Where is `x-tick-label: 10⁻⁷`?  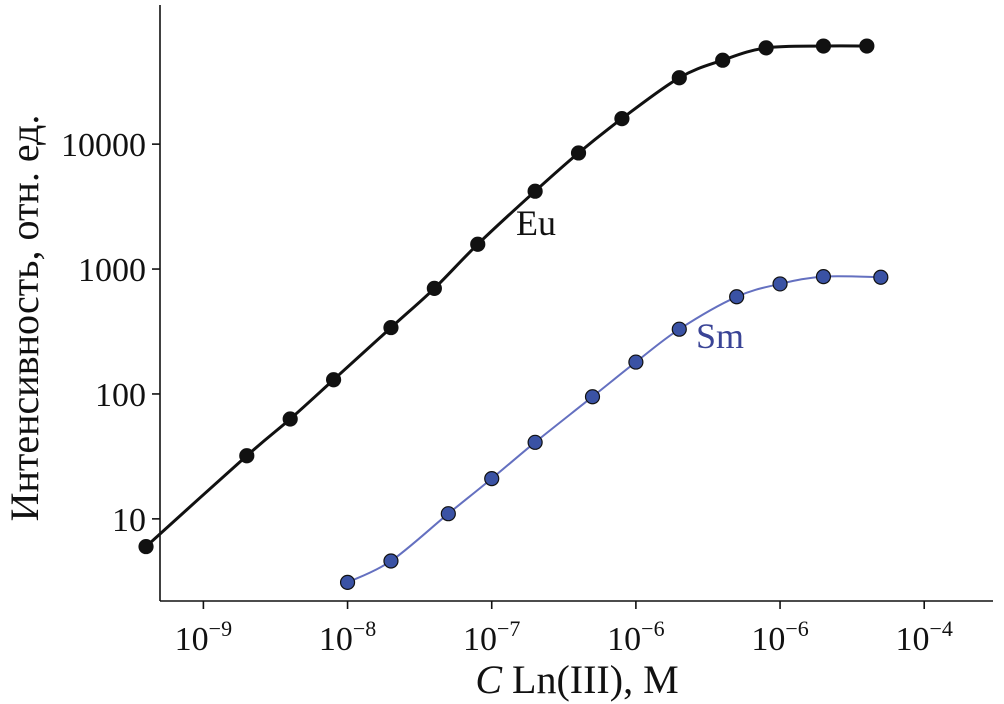
x-tick-label: 10⁻⁷ is located at coordinates (491, 637).